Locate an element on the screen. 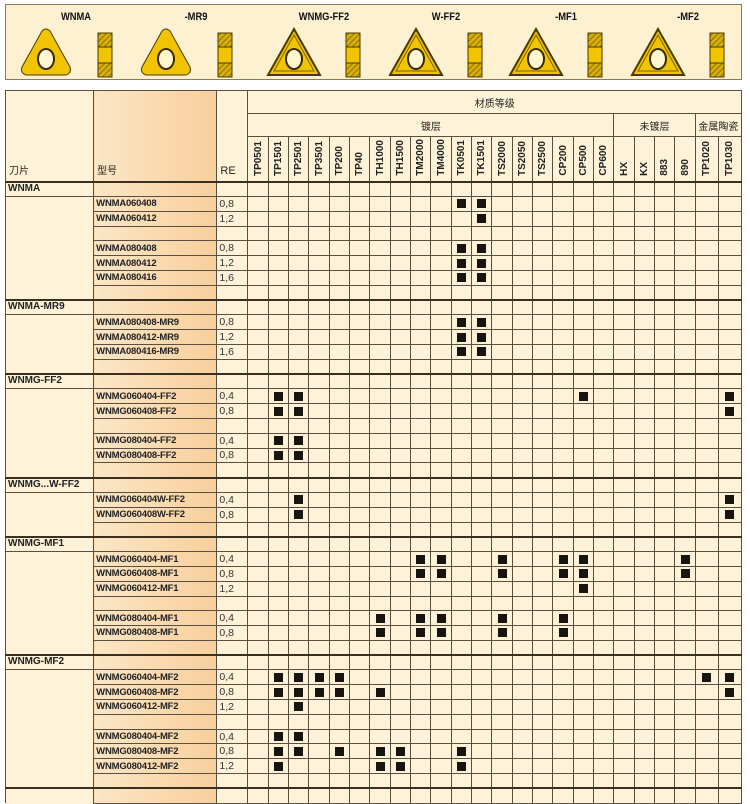 Image resolution: width=750 pixels, height=804 pixels. insert-group-cell: WNMG-FF2 is located at coordinates (49, 381).